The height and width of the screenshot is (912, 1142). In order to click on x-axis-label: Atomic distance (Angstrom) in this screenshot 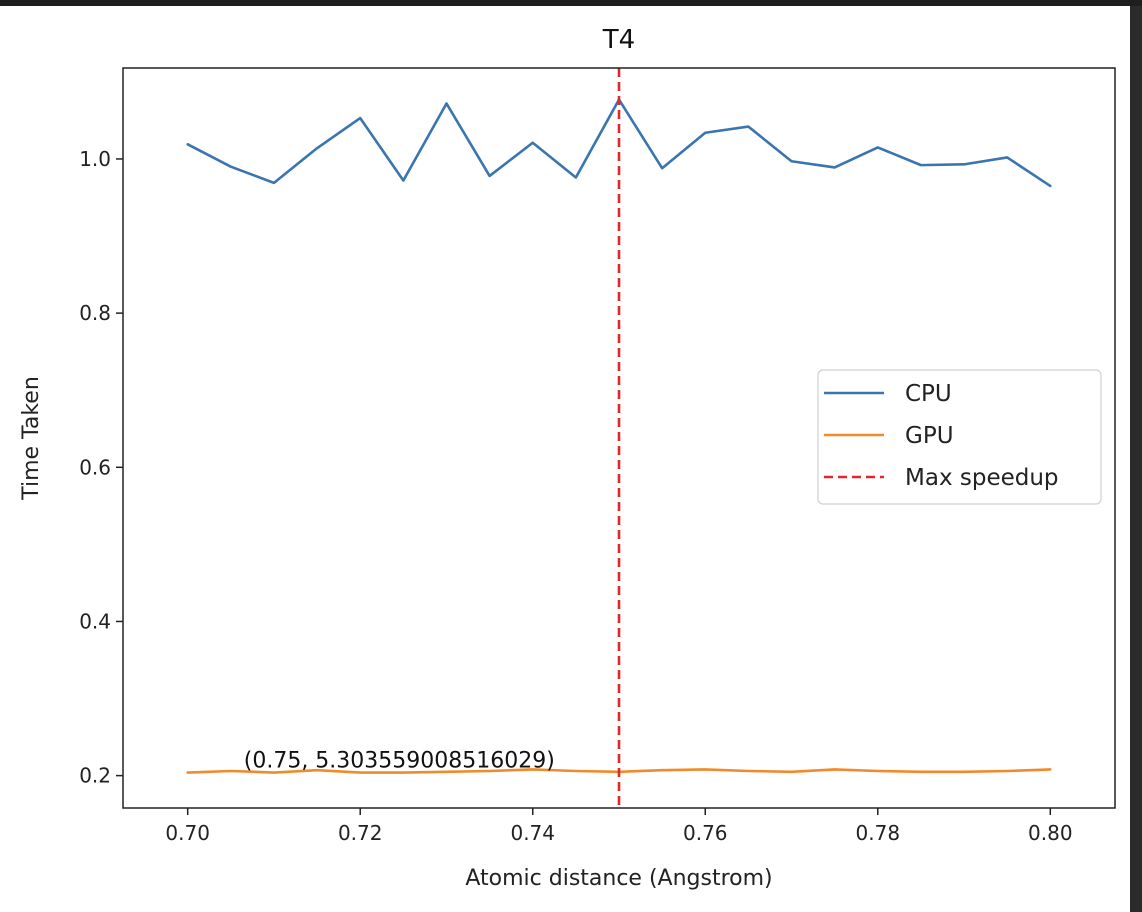, I will do `click(618, 878)`.